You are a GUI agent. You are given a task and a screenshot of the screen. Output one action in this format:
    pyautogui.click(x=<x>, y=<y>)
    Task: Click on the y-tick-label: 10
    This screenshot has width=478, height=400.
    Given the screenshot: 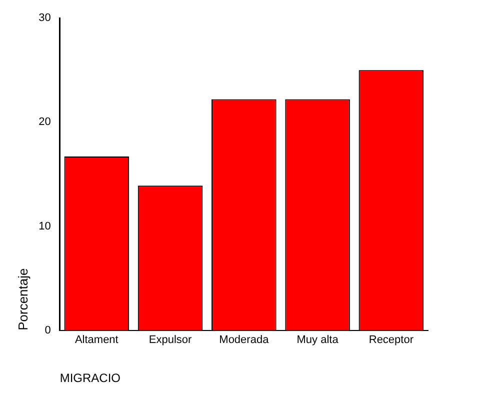 What is the action you would take?
    pyautogui.click(x=44, y=226)
    